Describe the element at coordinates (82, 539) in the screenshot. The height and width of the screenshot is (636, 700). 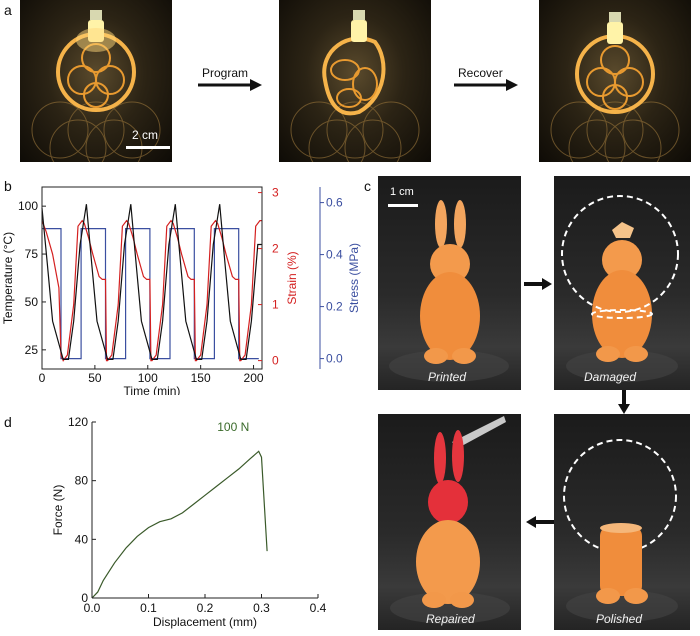
I see `y-tick-label: 40` at that location.